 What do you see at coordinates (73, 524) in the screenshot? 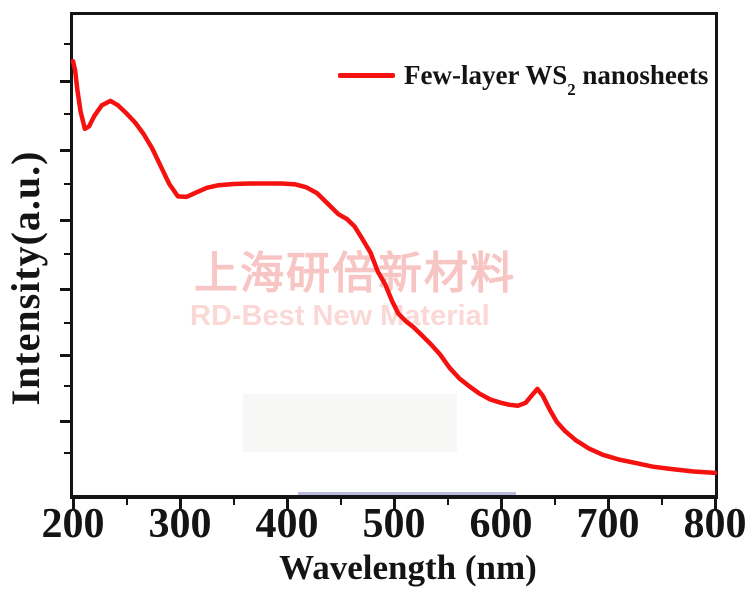
I see `x-tick-label: 200` at bounding box center [73, 524].